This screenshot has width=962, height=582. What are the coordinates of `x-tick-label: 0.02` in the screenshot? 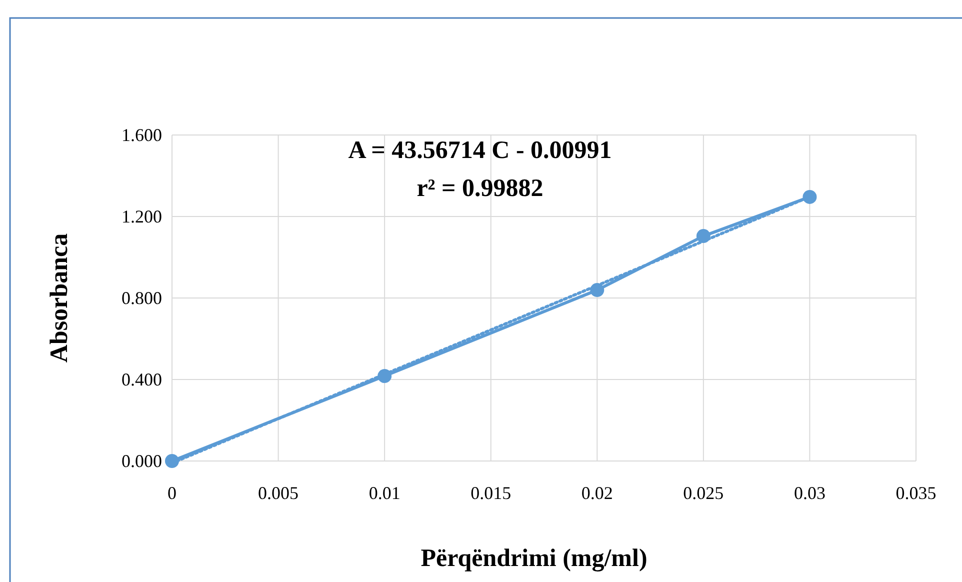 It's located at (597, 493).